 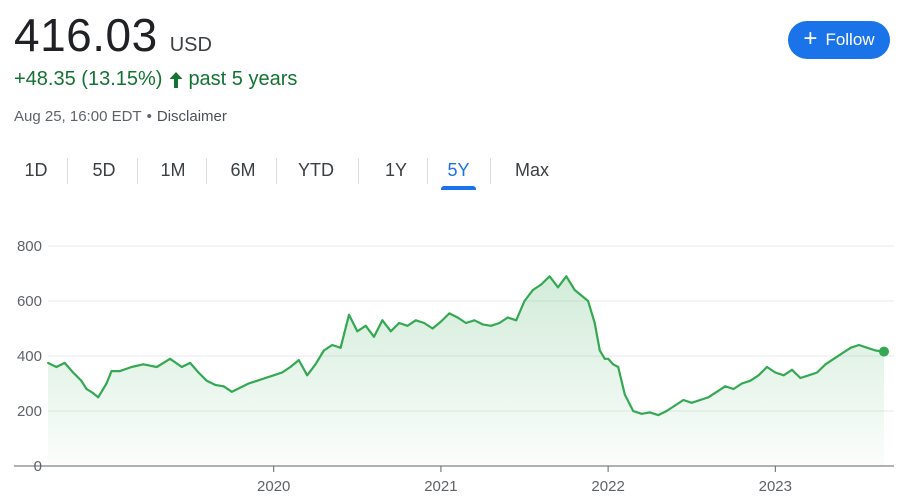 I want to click on disclaimer-link: Disclaimer, so click(x=191, y=116).